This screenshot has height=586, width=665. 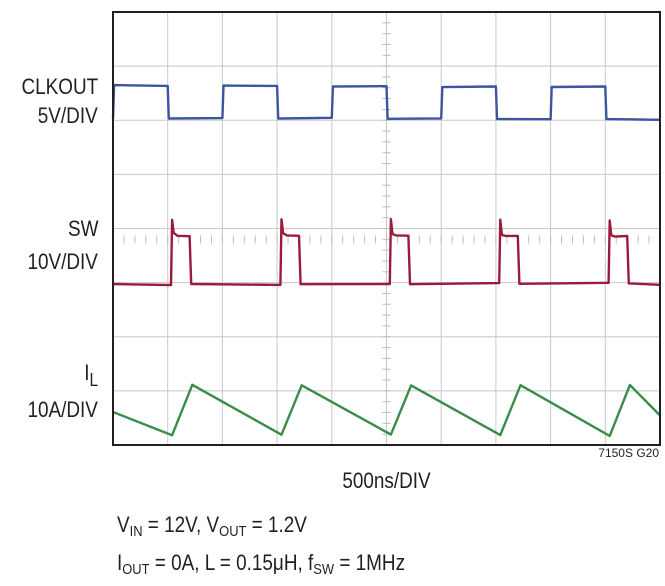 I want to click on il-channel-label: IL, so click(x=91, y=375).